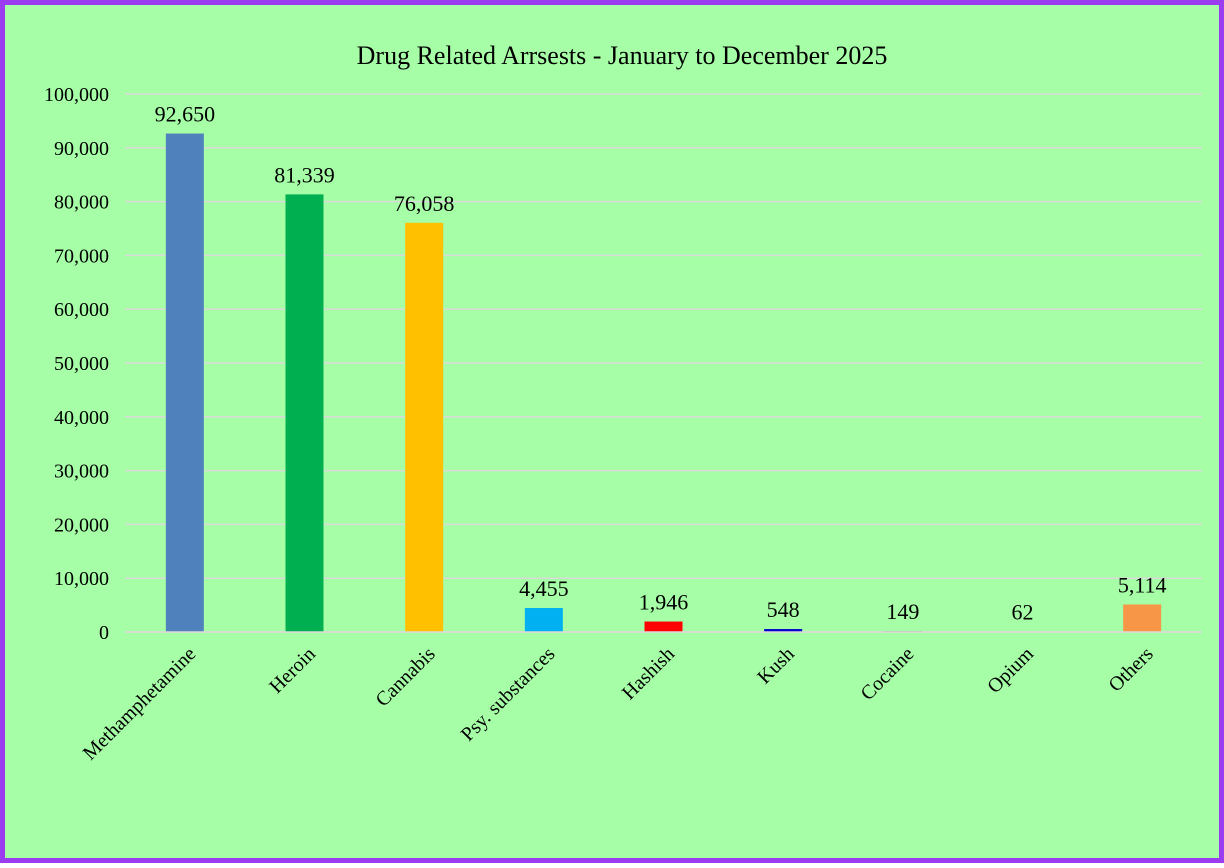 The height and width of the screenshot is (868, 1224). What do you see at coordinates (140, 704) in the screenshot?
I see `category-label: Methamphetamine` at bounding box center [140, 704].